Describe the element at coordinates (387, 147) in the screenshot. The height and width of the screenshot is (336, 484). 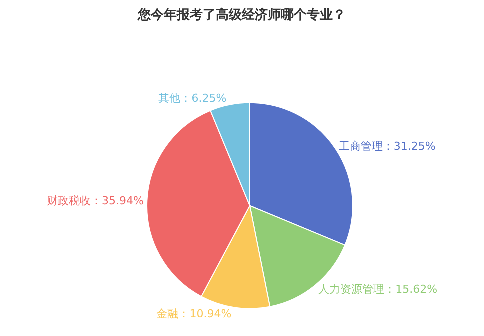
I see `slice-label: 工商管理：31.25%` at that location.